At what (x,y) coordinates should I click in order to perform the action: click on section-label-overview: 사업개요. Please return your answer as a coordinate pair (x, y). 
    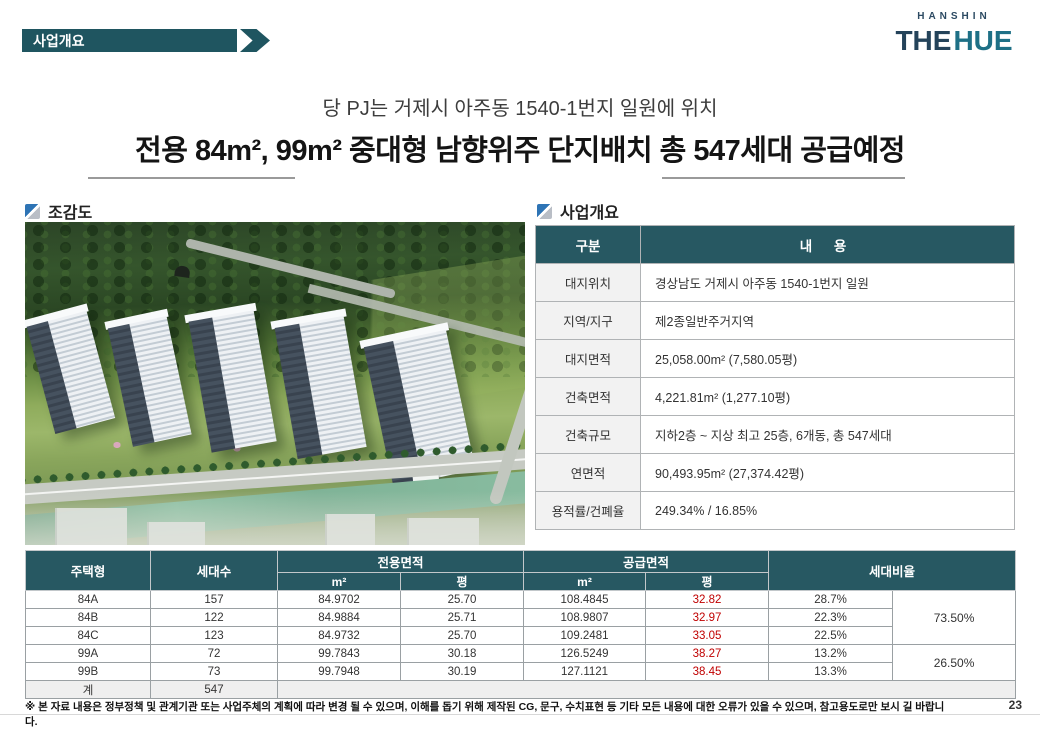
    Looking at the image, I should click on (578, 211).